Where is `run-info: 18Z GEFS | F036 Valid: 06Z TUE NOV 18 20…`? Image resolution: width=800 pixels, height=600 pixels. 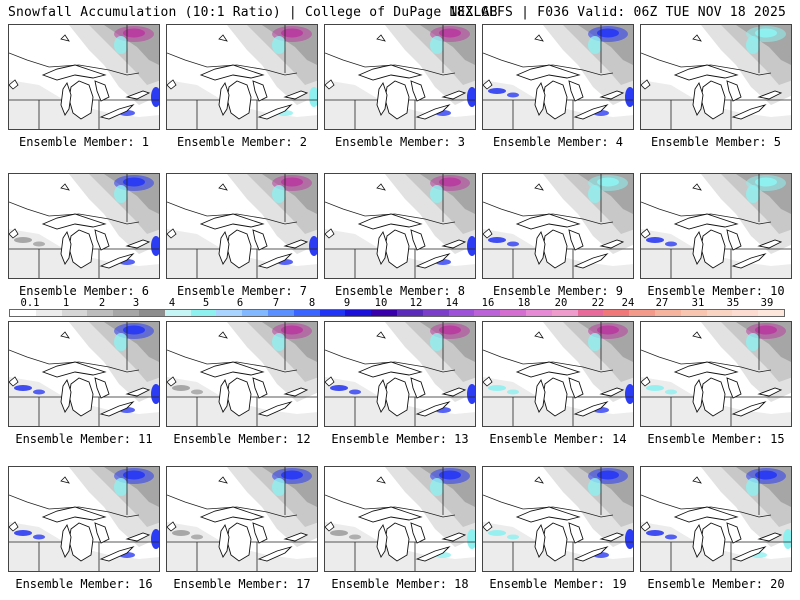
run-info: 18Z GEFS | F036 Valid: 06Z TUE NOV 18 20… is located at coordinates (617, 12).